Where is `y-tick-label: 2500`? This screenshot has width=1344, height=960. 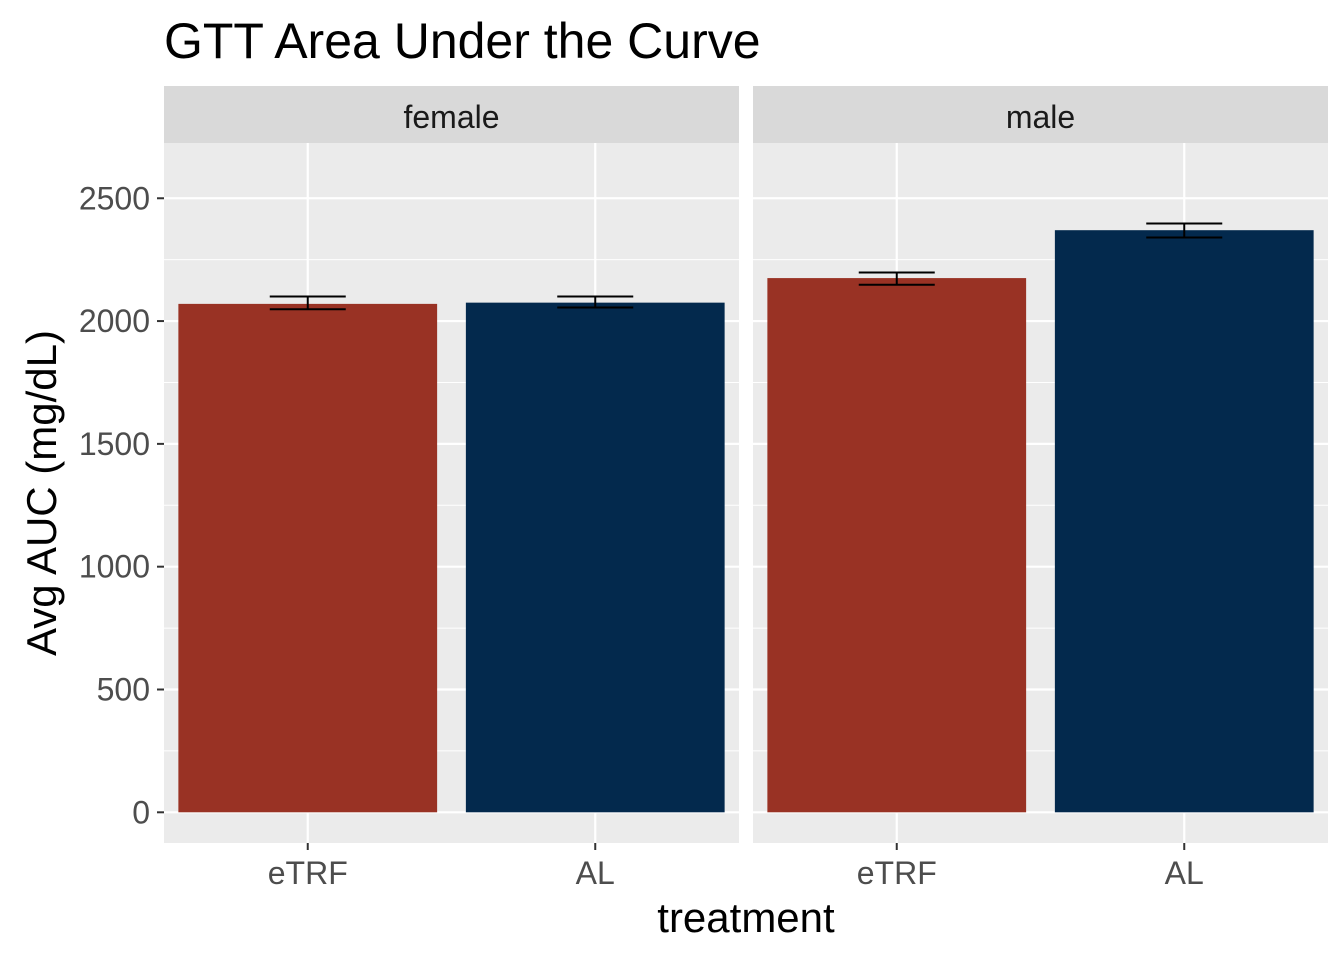
y-tick-label: 2500 is located at coordinates (114, 198).